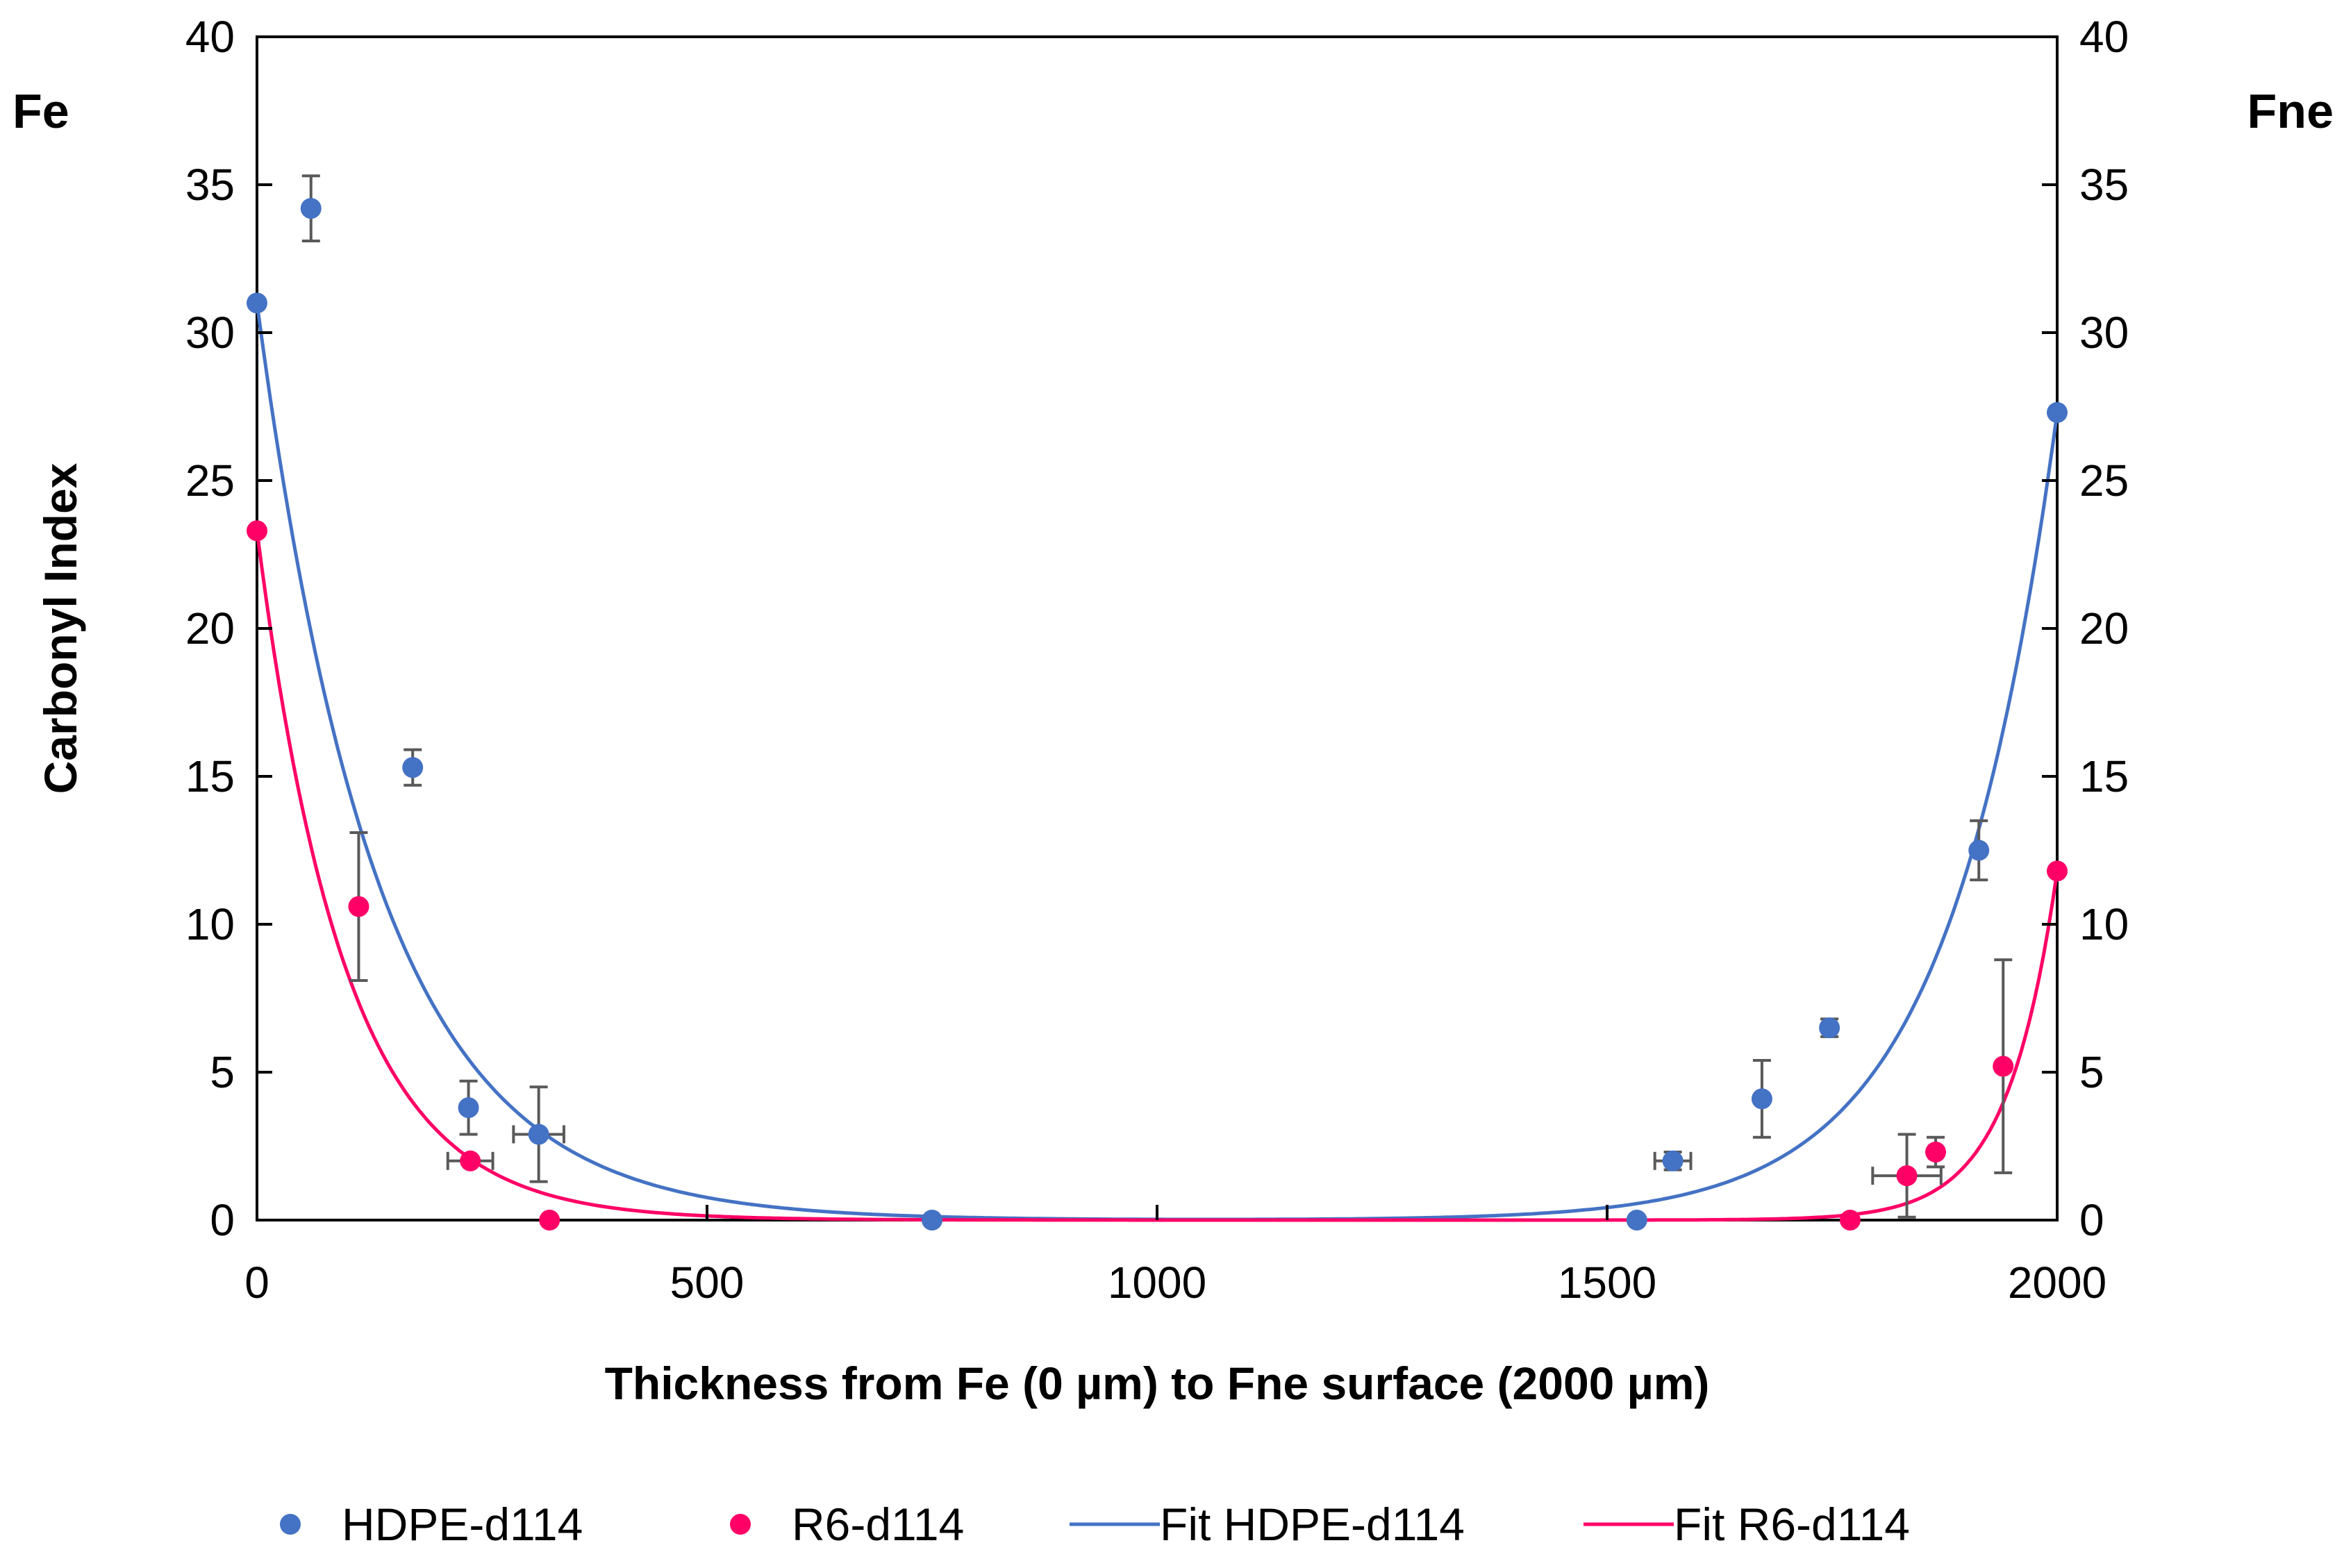  What do you see at coordinates (878, 1524) in the screenshot?
I see `legend-label-r6-d114: R6-d114` at bounding box center [878, 1524].